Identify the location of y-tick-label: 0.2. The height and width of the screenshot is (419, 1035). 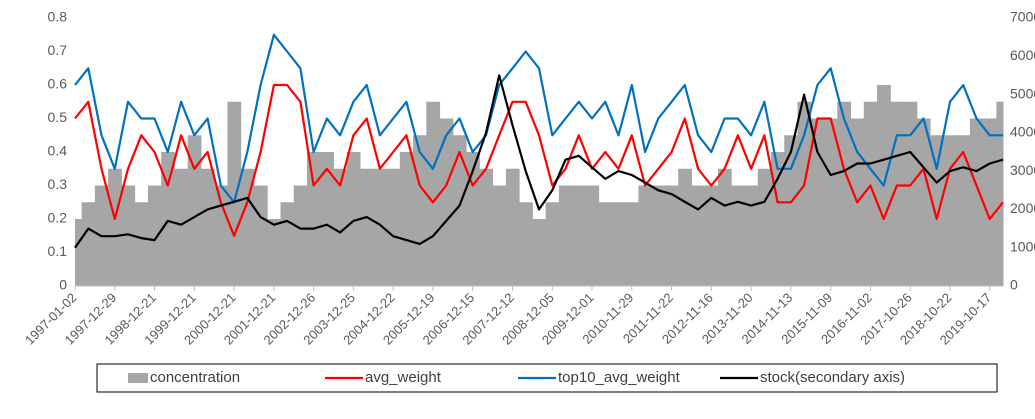
(58, 218).